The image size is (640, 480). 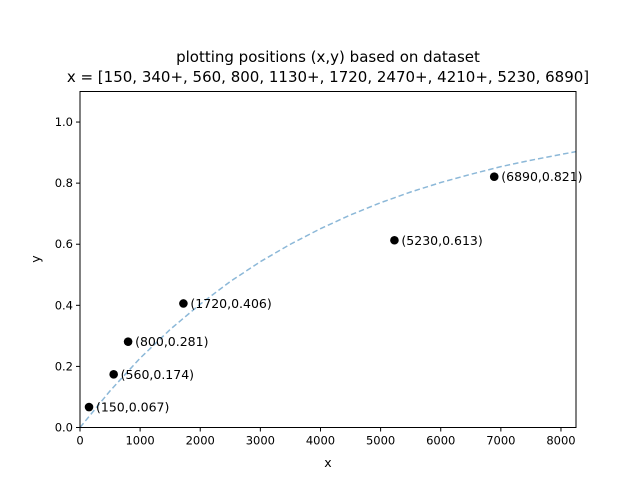 What do you see at coordinates (200, 441) in the screenshot?
I see `x-tick-label: 2000` at bounding box center [200, 441].